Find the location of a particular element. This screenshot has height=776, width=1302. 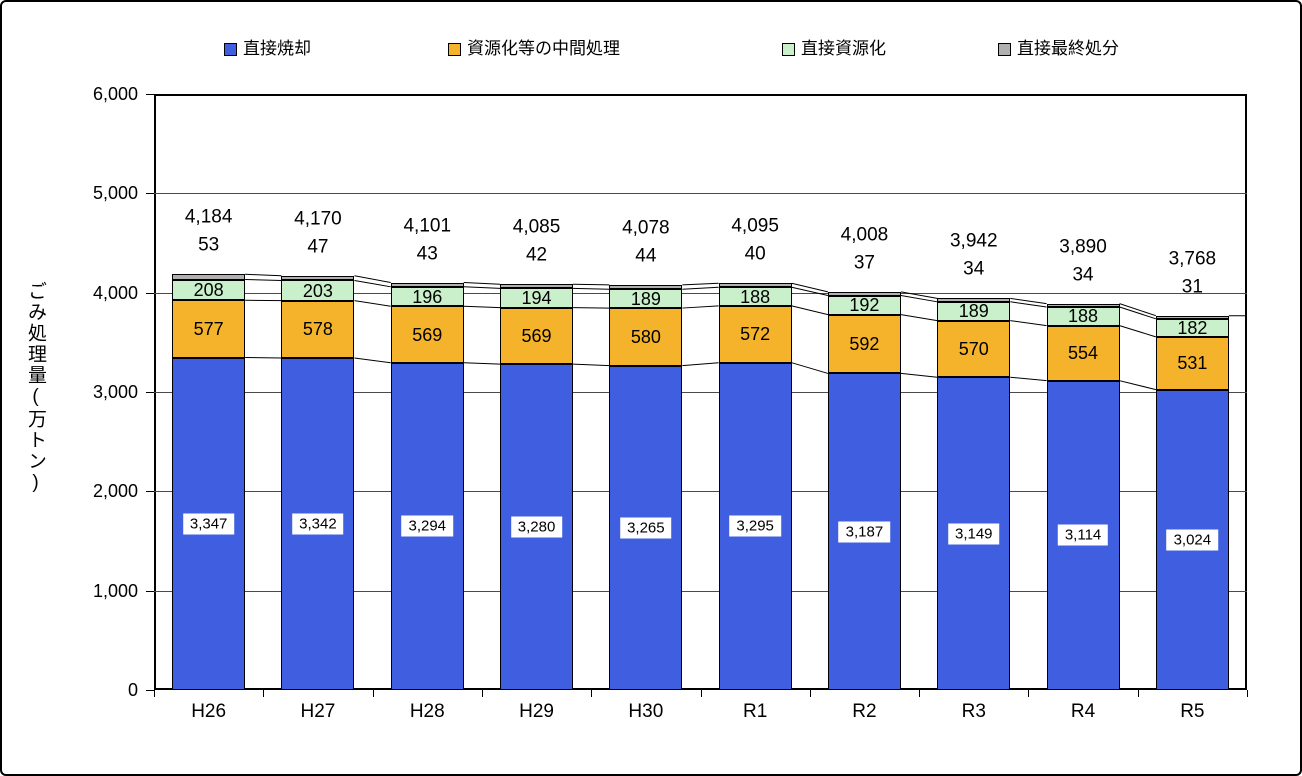

bar-value-label: 194 is located at coordinates (536, 298).